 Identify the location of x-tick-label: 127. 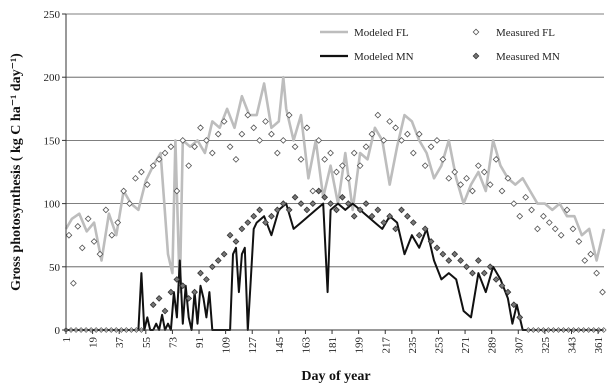
(253, 345).